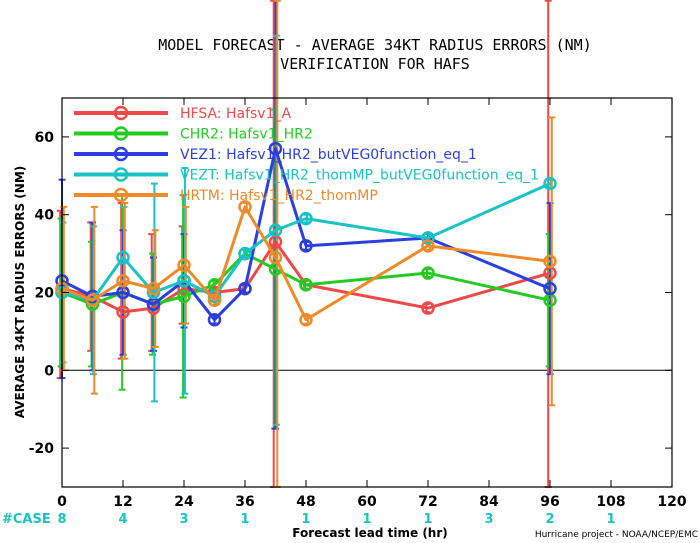 The width and height of the screenshot is (700, 543). Describe the element at coordinates (20, 292) in the screenshot. I see `y-axis-label: AVERAGE 34KT RADIUS ERRORS (NM)` at that location.